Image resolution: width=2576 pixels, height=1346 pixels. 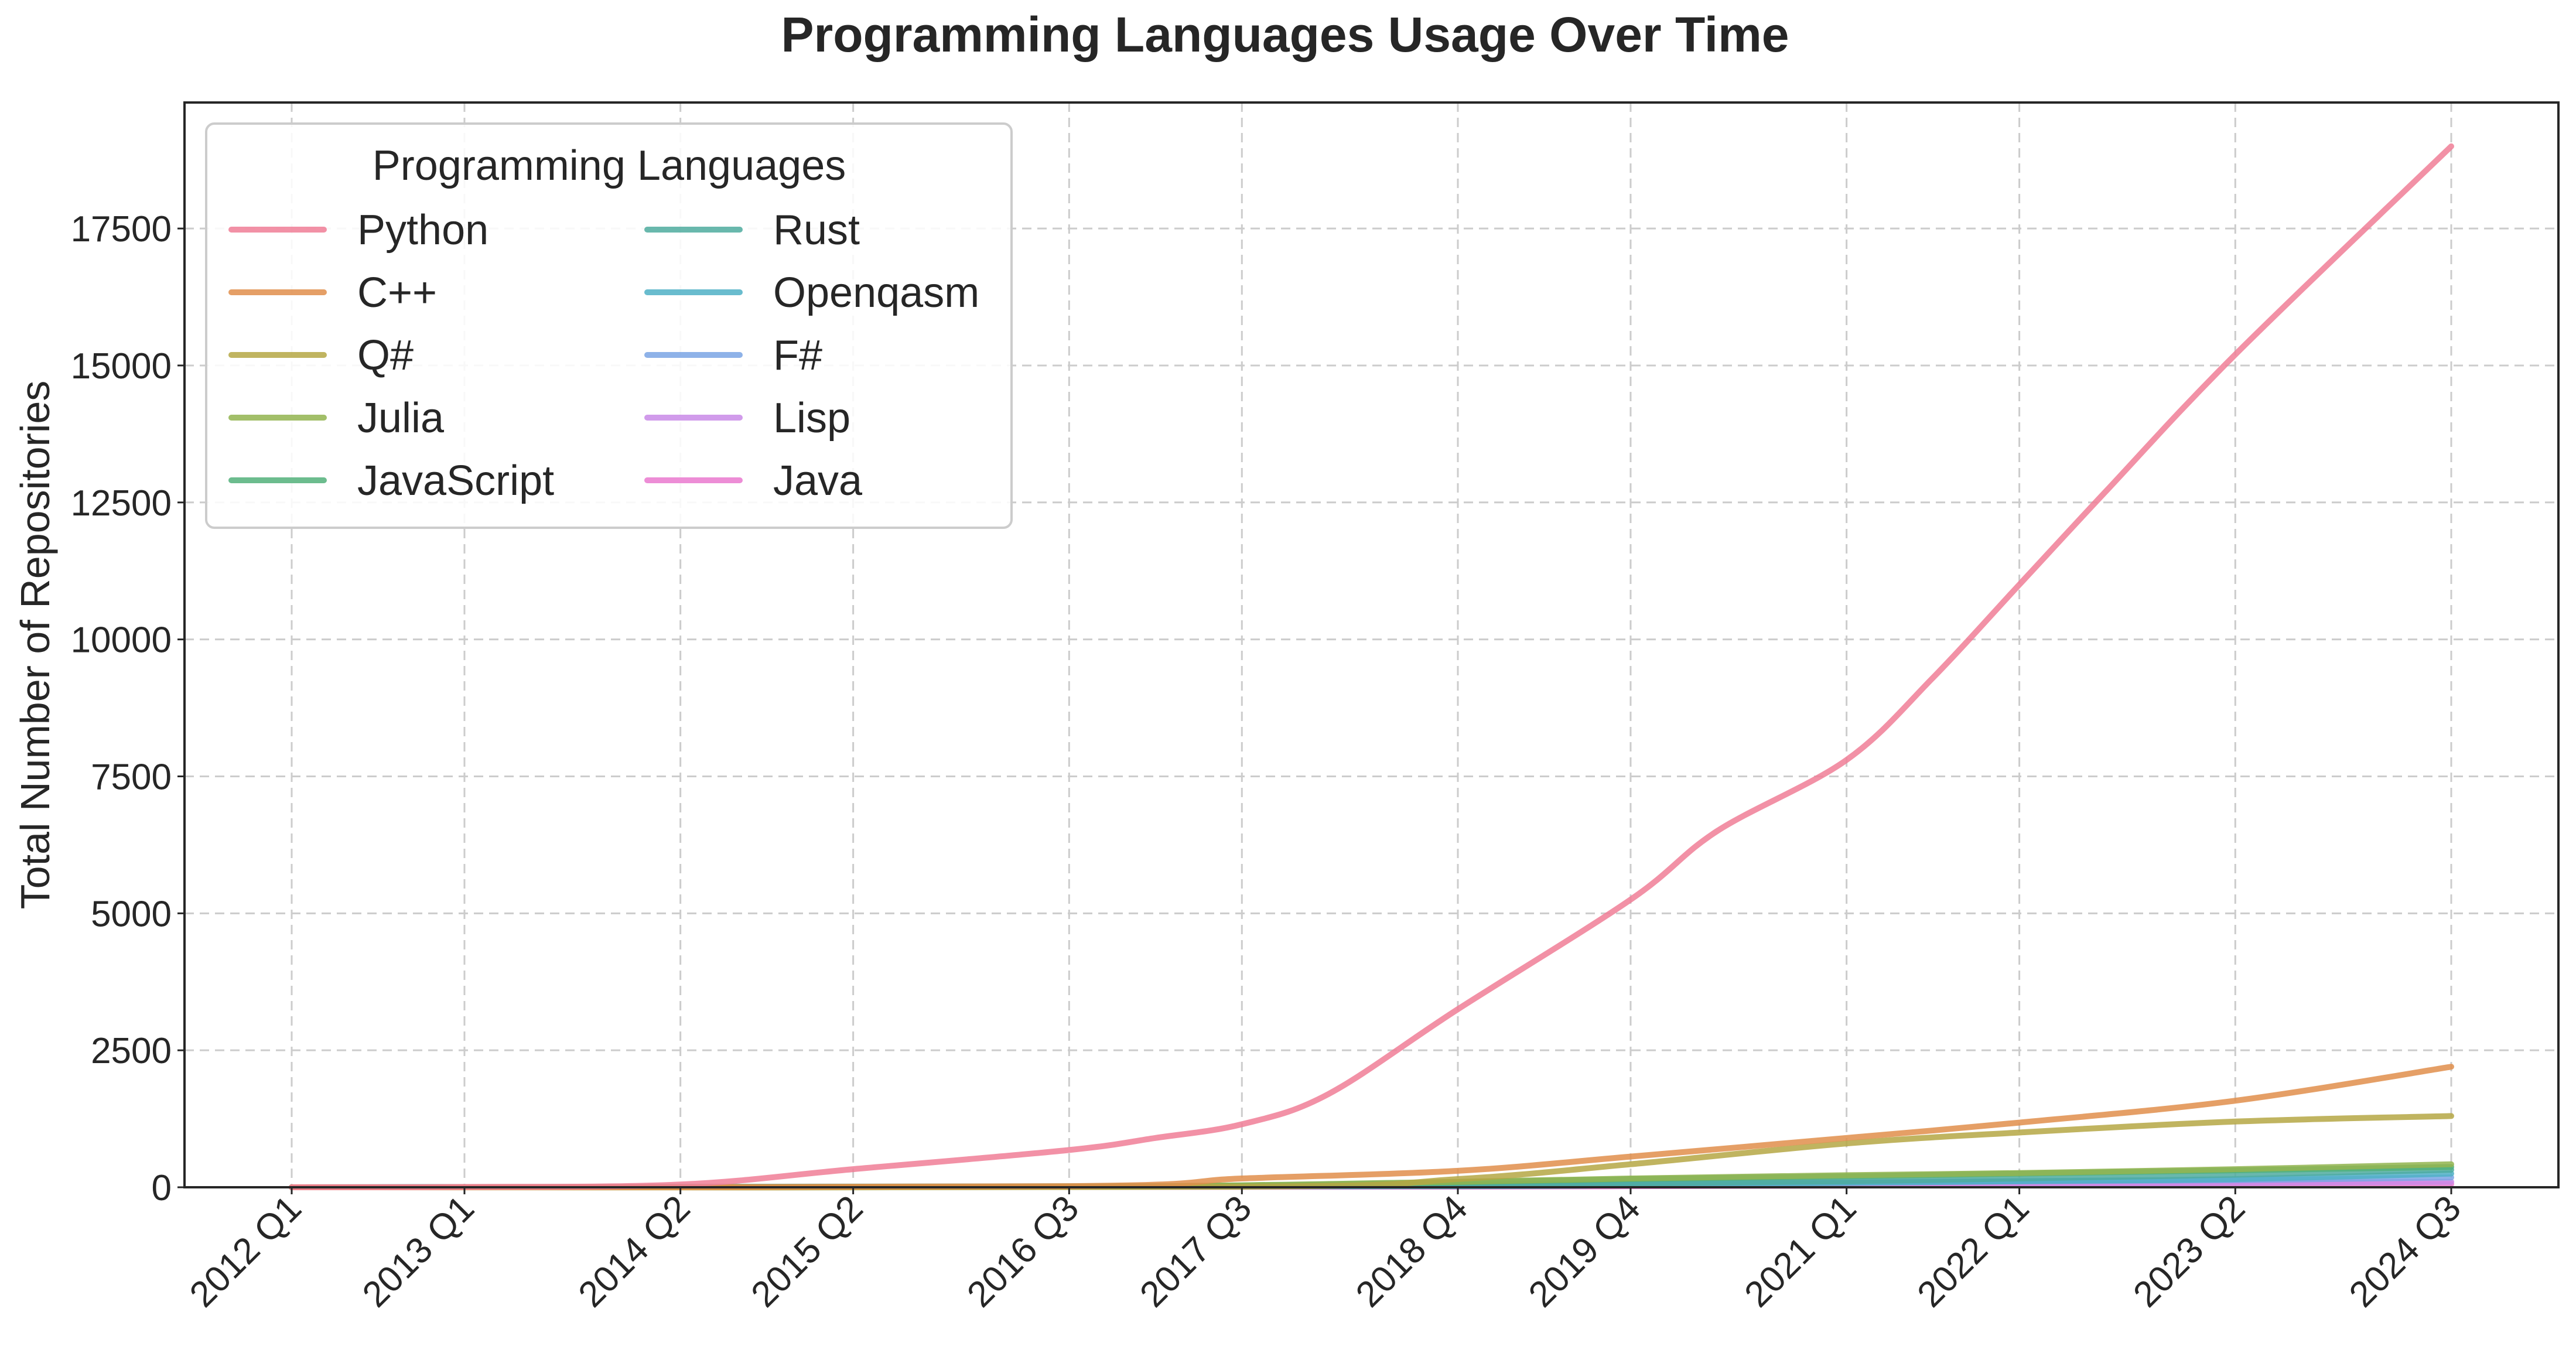 I want to click on y-tick-layer: 0 2500 5000 7500 10000 12500 15000 17500, so click(x=128, y=708).